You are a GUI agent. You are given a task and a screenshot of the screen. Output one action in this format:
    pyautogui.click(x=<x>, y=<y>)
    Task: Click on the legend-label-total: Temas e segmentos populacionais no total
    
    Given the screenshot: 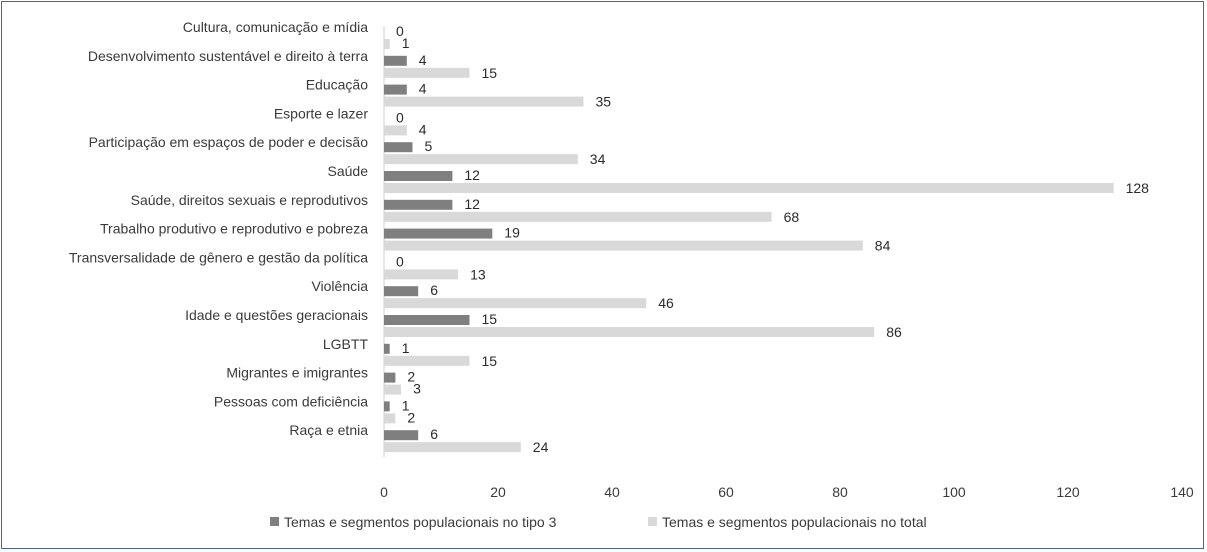 What is the action you would take?
    pyautogui.click(x=794, y=522)
    